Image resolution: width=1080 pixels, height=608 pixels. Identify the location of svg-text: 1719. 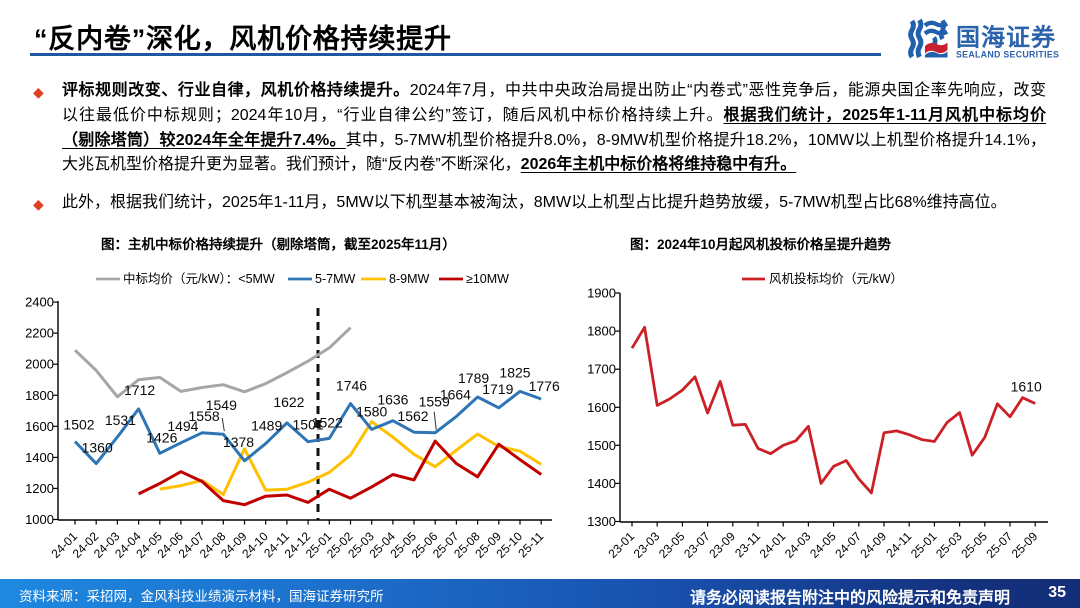
(497, 389).